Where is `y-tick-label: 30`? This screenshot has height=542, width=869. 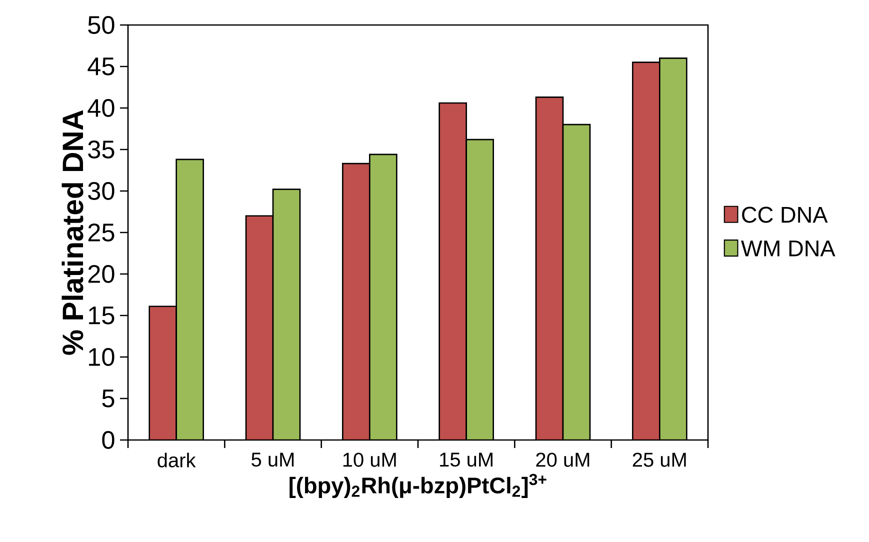 y-tick-label: 30 is located at coordinates (101, 191).